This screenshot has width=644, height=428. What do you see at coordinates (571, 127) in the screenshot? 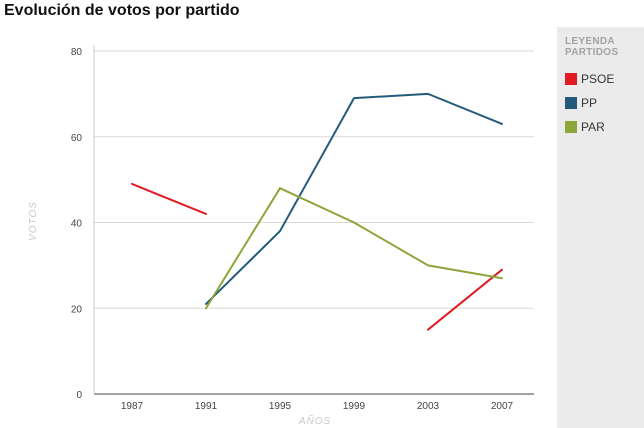
I see `legend-swatch-par` at bounding box center [571, 127].